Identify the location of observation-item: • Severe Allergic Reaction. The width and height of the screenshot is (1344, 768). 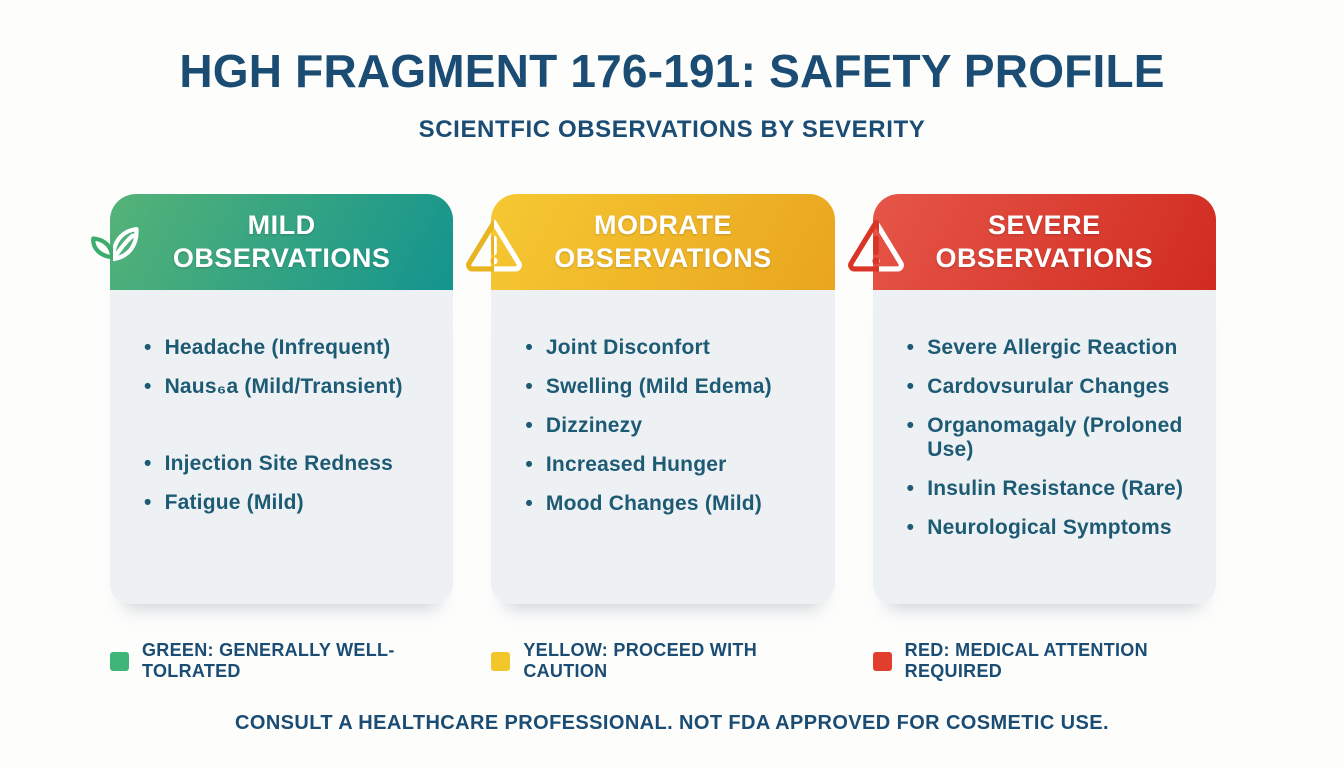
(1052, 348).